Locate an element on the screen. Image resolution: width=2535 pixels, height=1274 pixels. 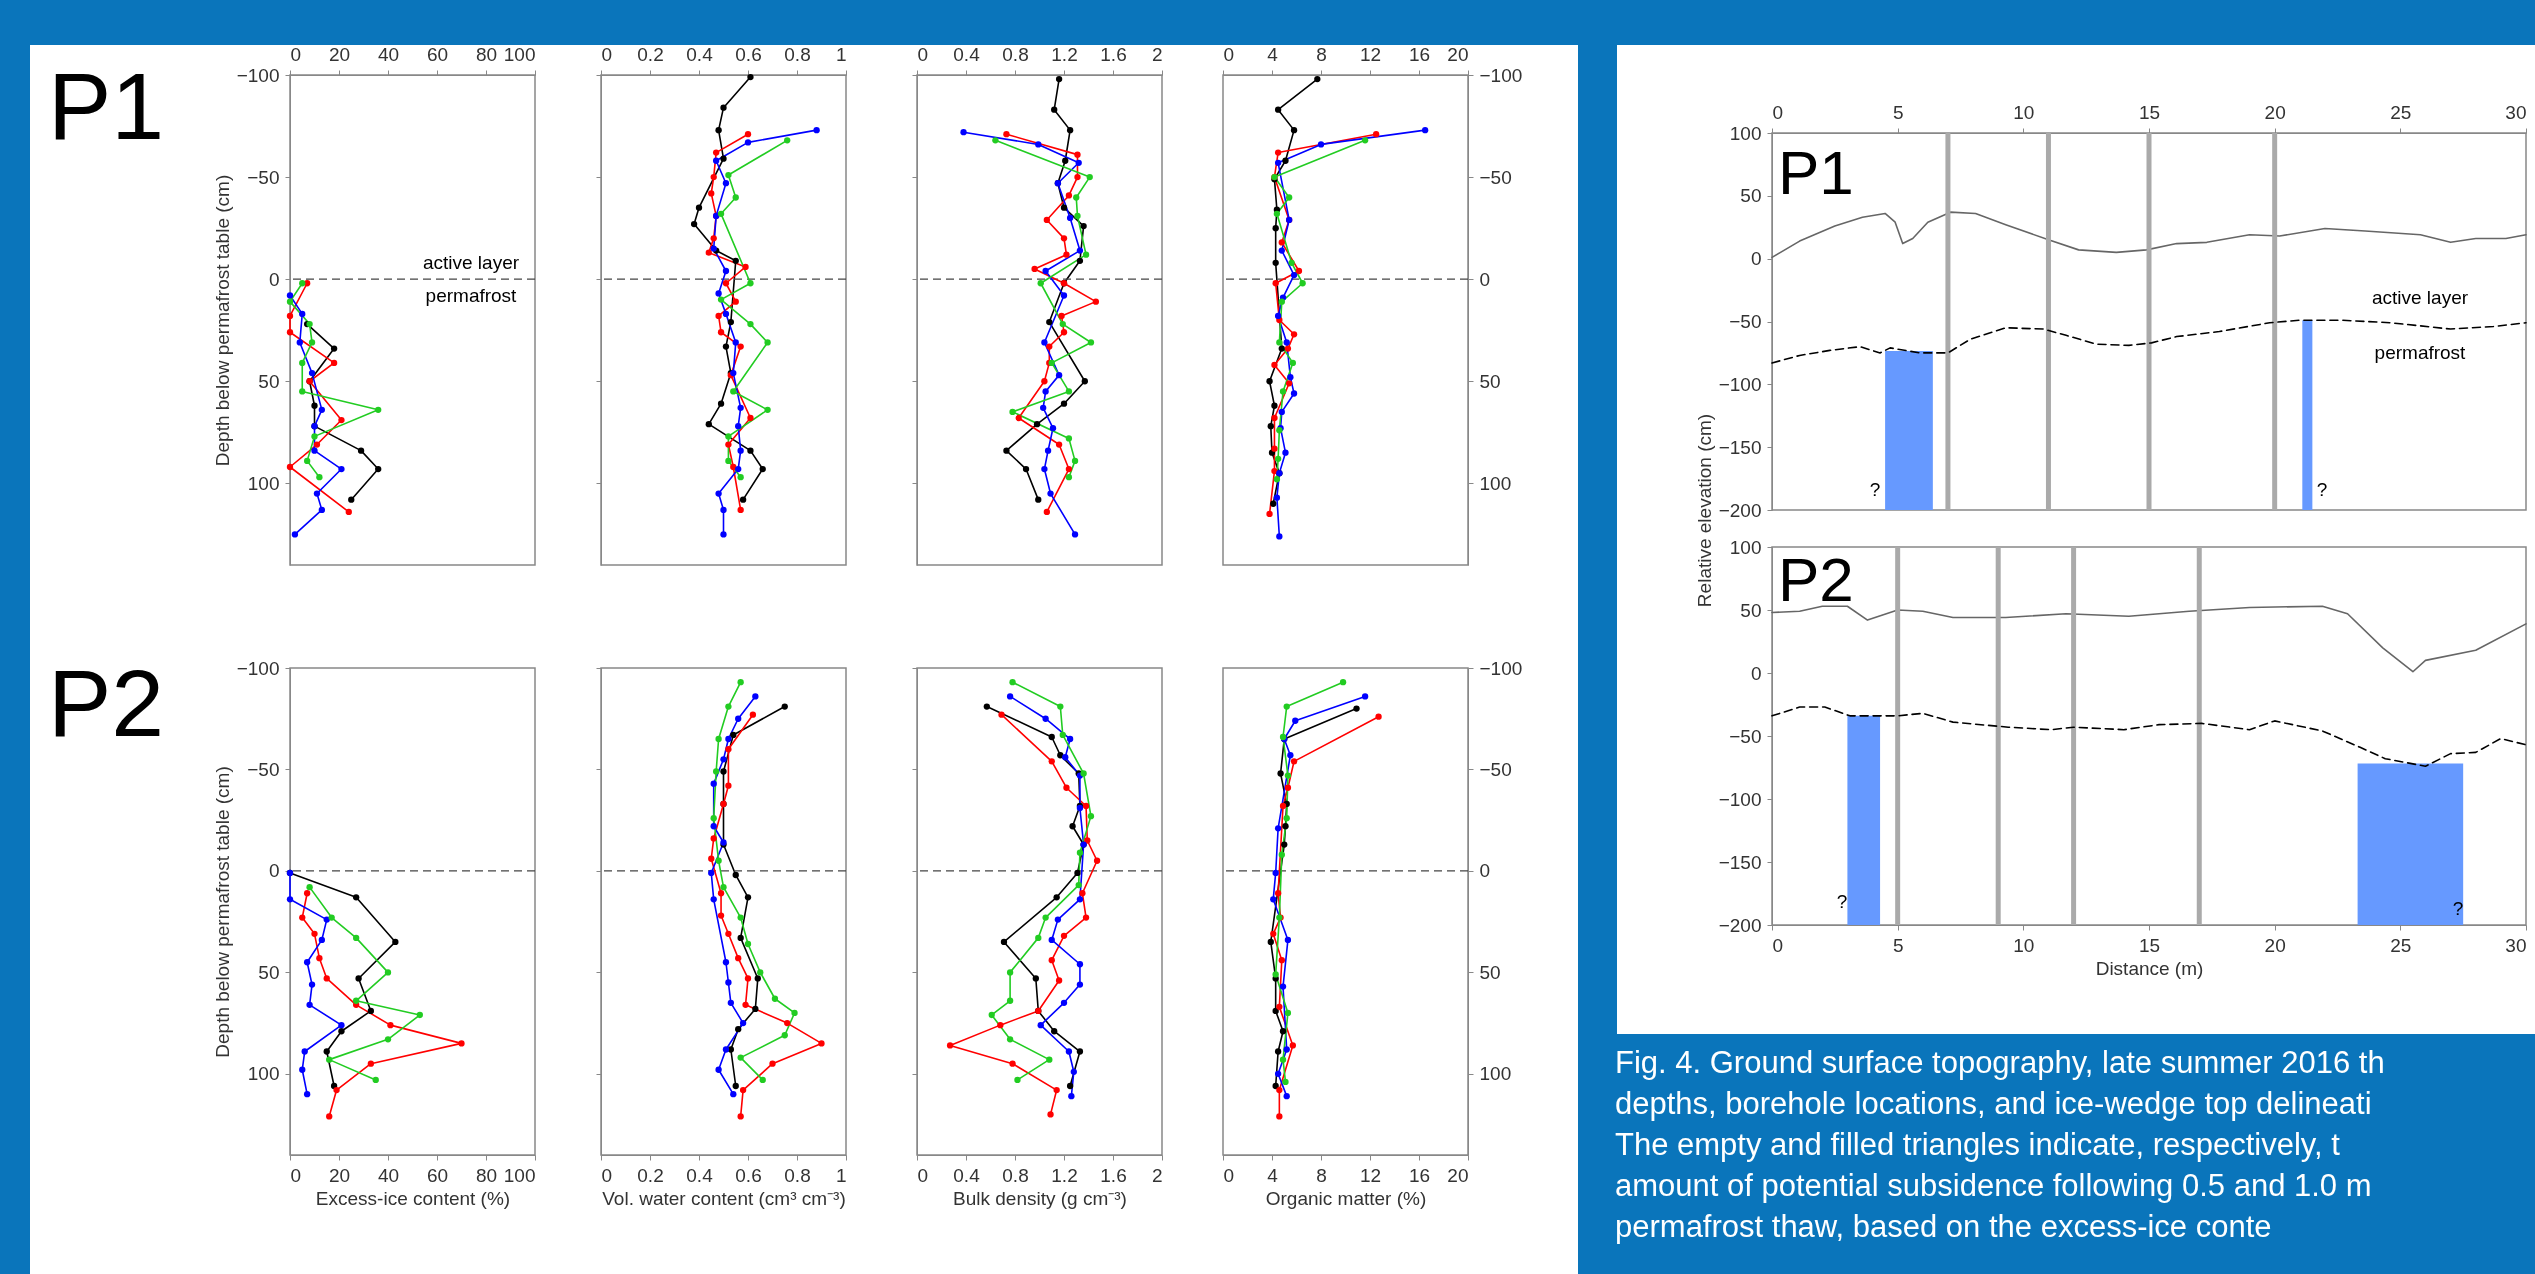
annotation: P2 is located at coordinates (1816, 579).